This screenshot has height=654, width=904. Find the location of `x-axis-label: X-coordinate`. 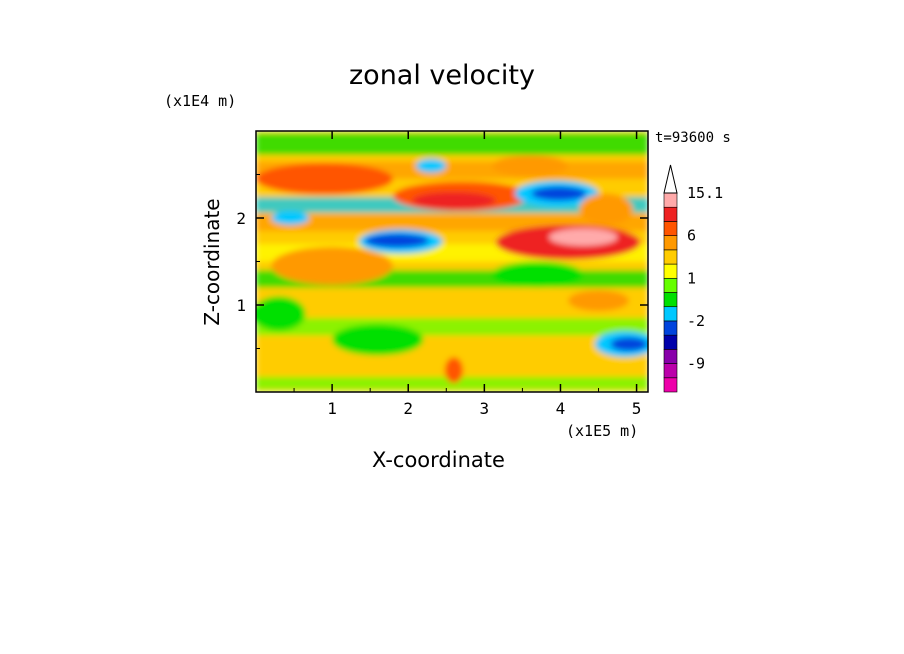

x-axis-label: X-coordinate is located at coordinates (438, 460).